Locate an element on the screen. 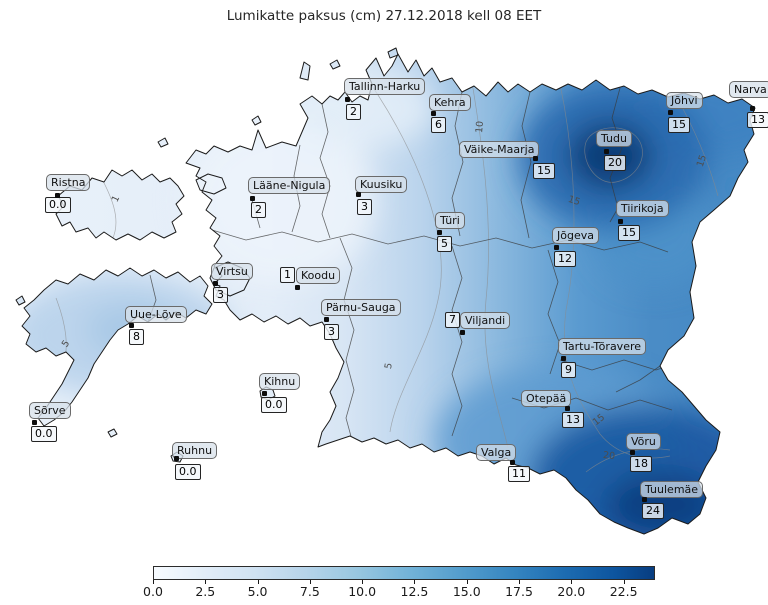  colorbar-tick-label: 22.5 is located at coordinates (623, 591).